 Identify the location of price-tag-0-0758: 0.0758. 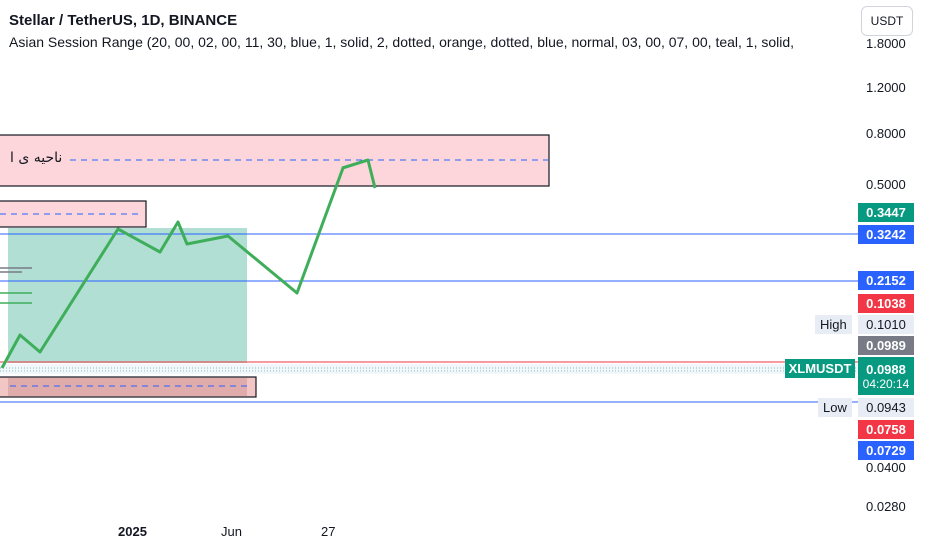
(886, 429).